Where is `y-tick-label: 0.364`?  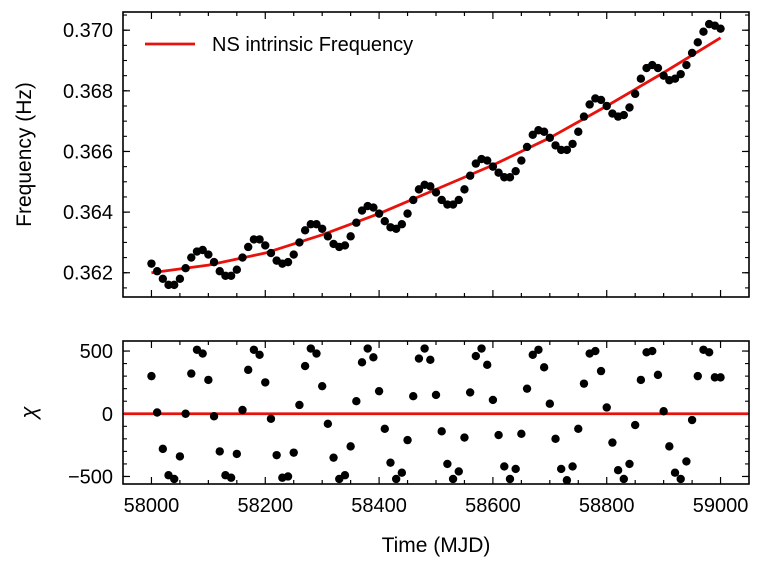
y-tick-label: 0.364 is located at coordinates (88, 213).